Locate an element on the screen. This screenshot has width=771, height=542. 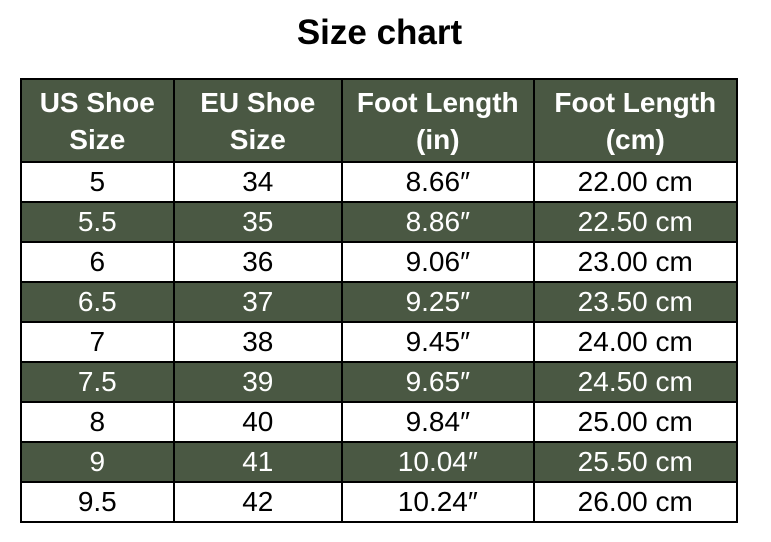
table-row: 5 34 8.66″ 22.00 cm is located at coordinates (379, 182).